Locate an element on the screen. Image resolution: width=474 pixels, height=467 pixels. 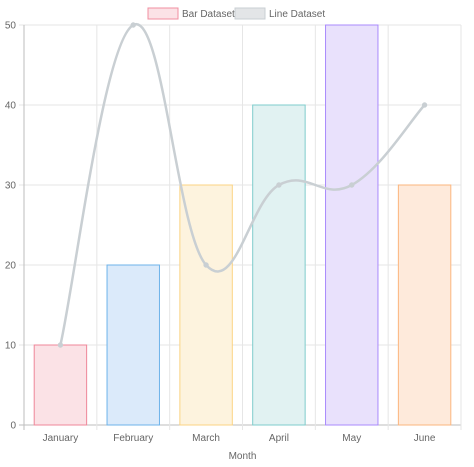
x-axis-title: Month is located at coordinates (243, 456).